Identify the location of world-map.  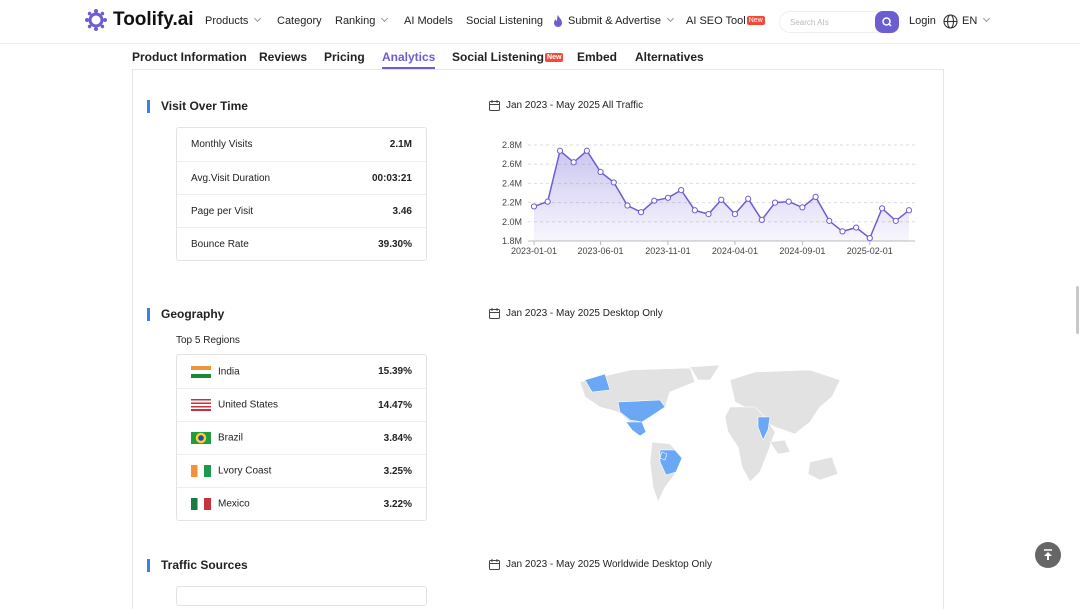
(710, 433).